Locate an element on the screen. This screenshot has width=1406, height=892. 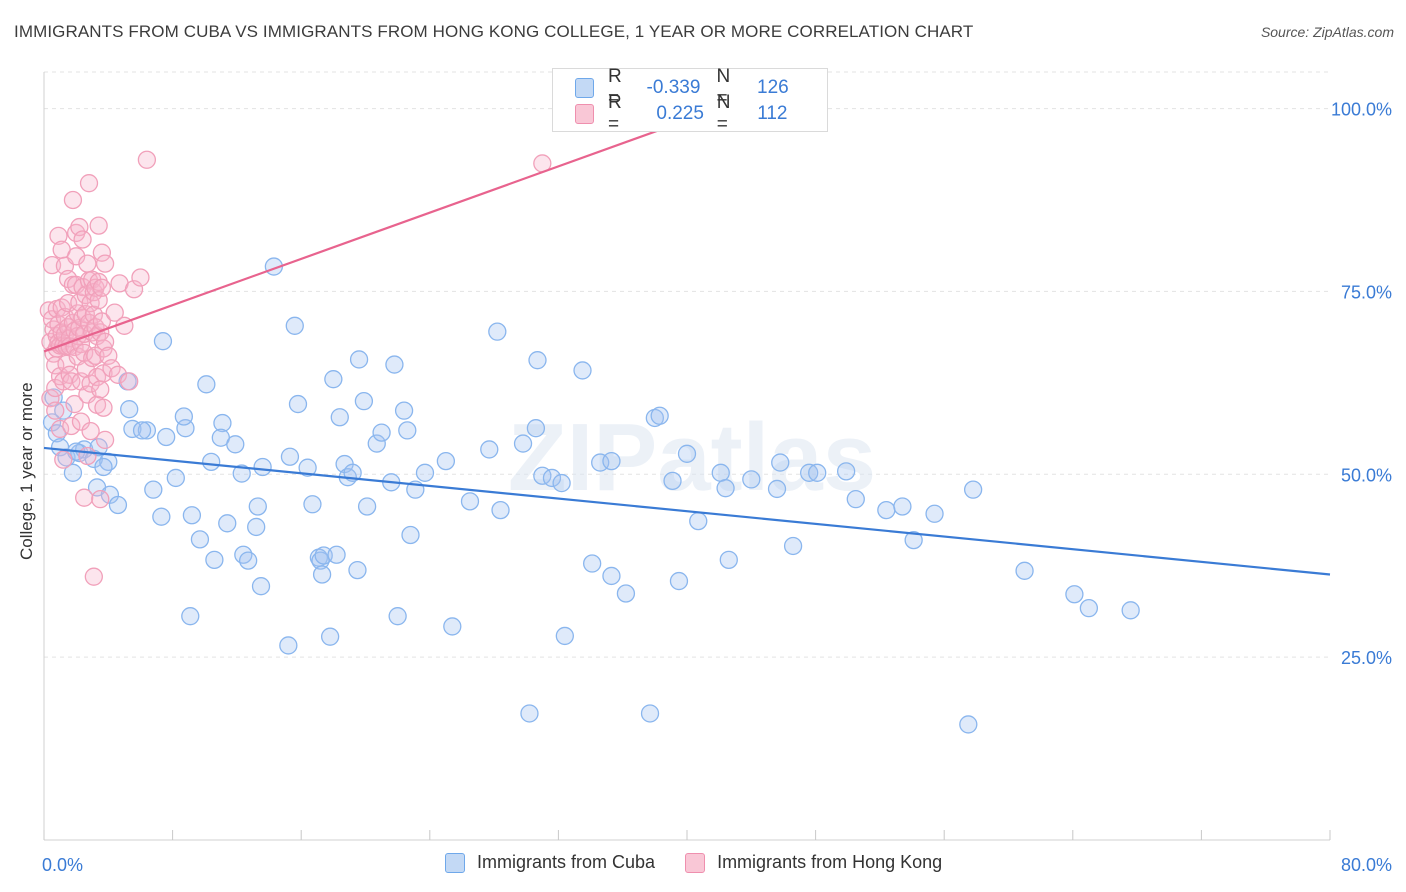
r-value-cuba: -0.339 is located at coordinates (673, 87).